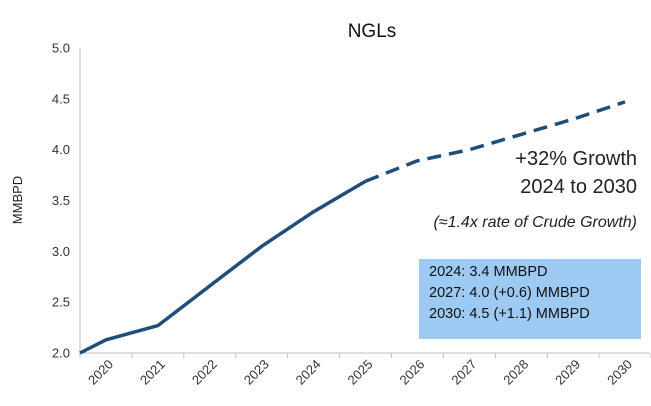  What do you see at coordinates (152, 372) in the screenshot?
I see `x-tick-label: 2021` at bounding box center [152, 372].